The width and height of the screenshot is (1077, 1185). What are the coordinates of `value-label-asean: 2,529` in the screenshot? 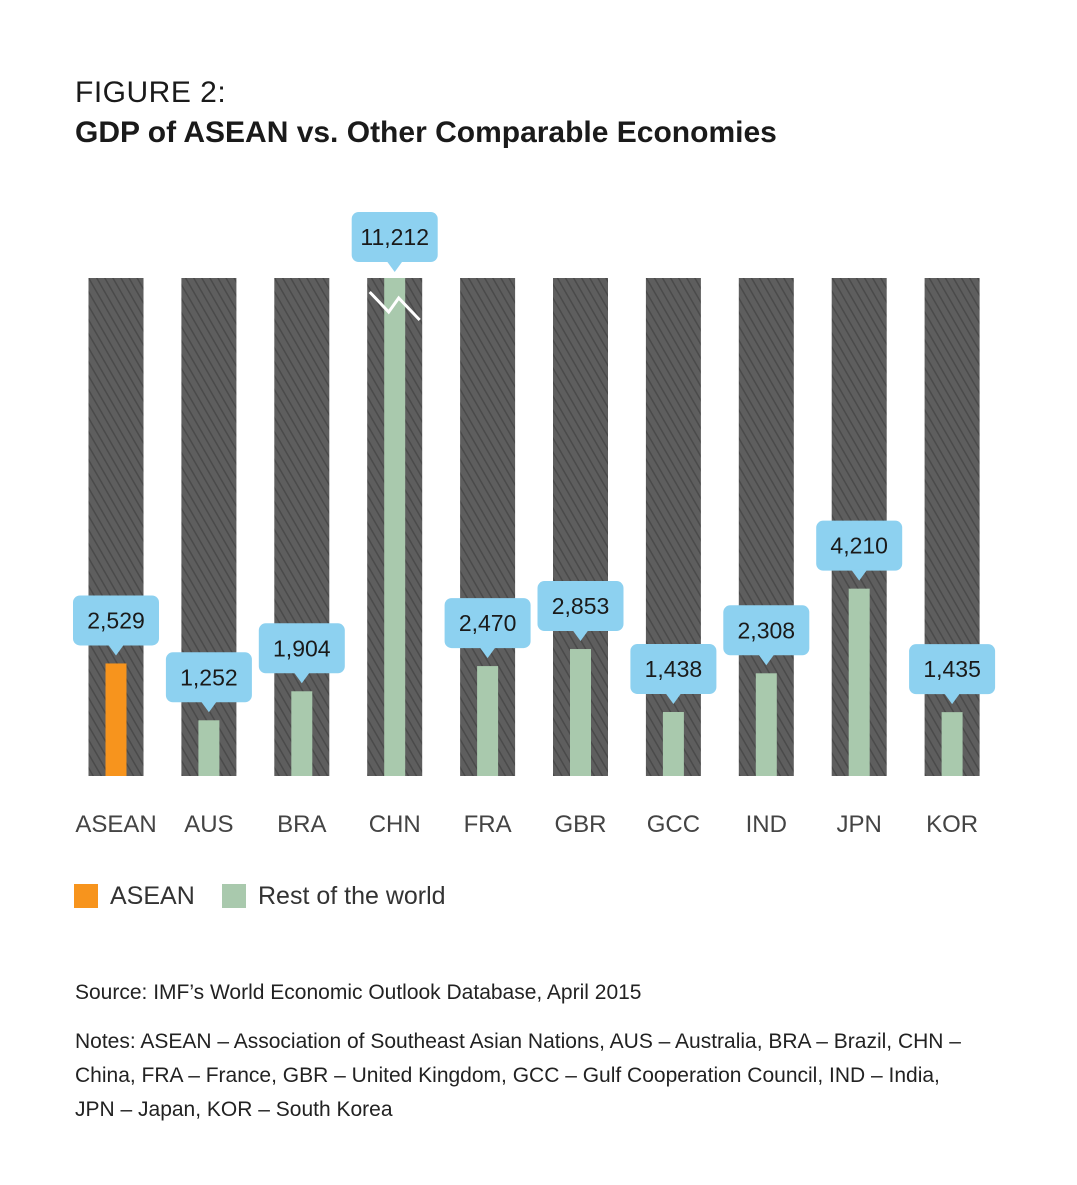 It's located at (116, 620).